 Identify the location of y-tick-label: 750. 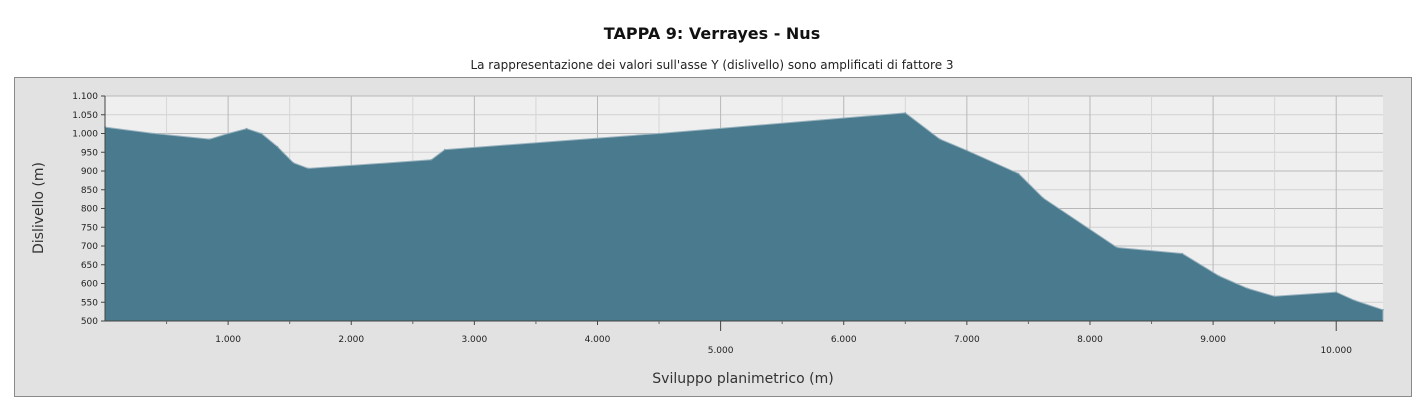
(89, 228).